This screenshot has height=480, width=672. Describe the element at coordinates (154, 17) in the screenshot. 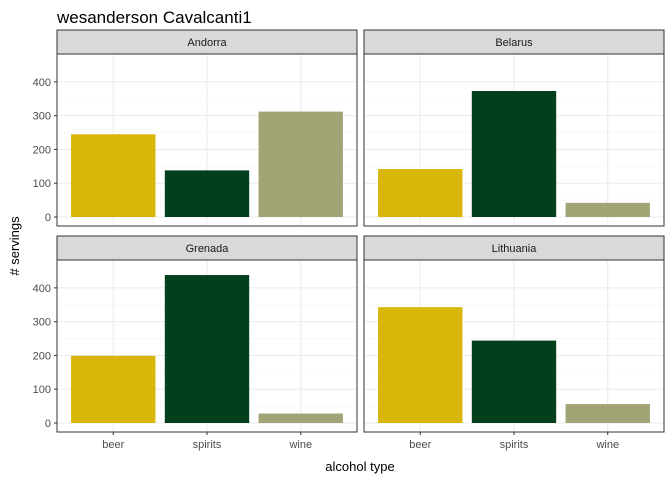

I see `chart-title: wesanderson Cavalcanti1` at that location.